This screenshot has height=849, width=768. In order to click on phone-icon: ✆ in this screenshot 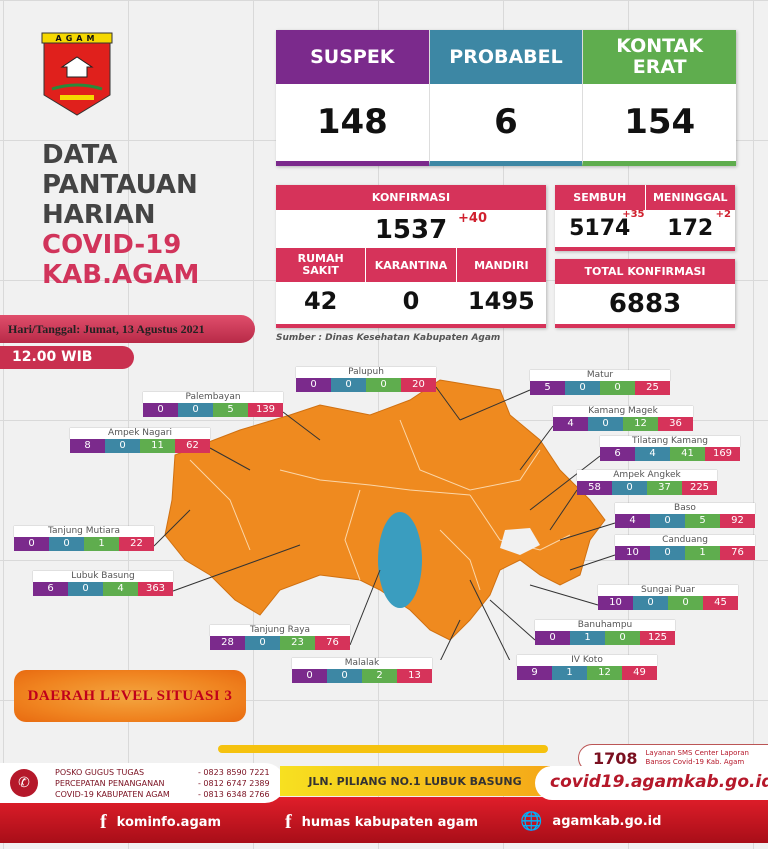, I will do `click(24, 783)`.